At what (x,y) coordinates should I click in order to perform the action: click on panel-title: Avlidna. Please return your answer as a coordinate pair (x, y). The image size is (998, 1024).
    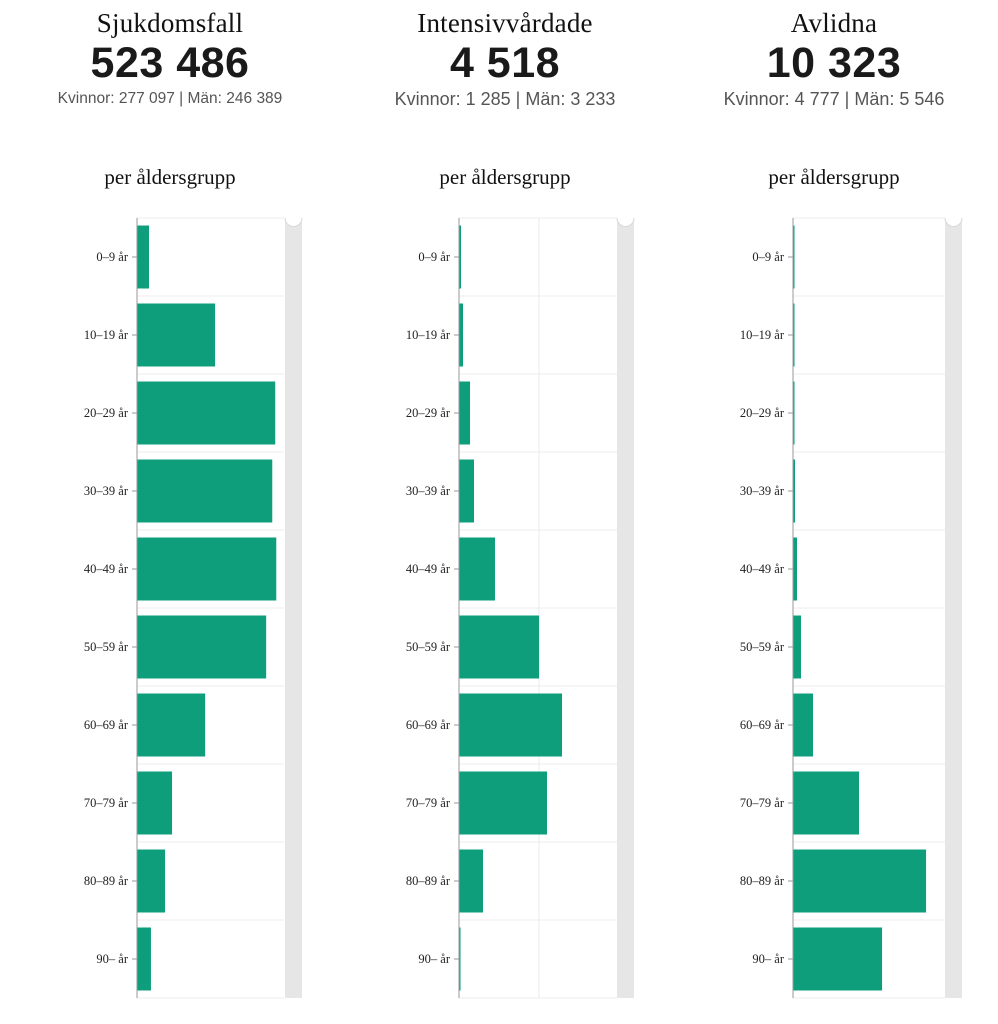
    Looking at the image, I should click on (834, 23).